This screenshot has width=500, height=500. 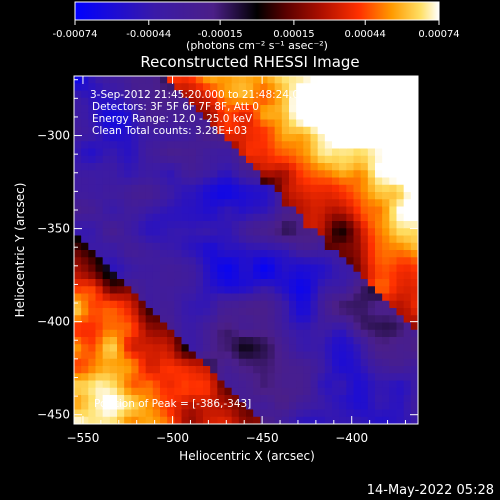 What do you see at coordinates (438, 34) in the screenshot?
I see `colorbar-tick-label: 0.00074` at bounding box center [438, 34].